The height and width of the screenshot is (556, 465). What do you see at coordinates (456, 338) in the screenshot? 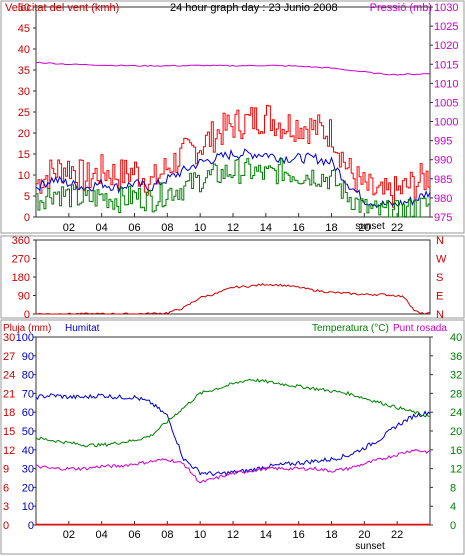
I see `panel3-temperature-tick-label: 40` at bounding box center [456, 338].